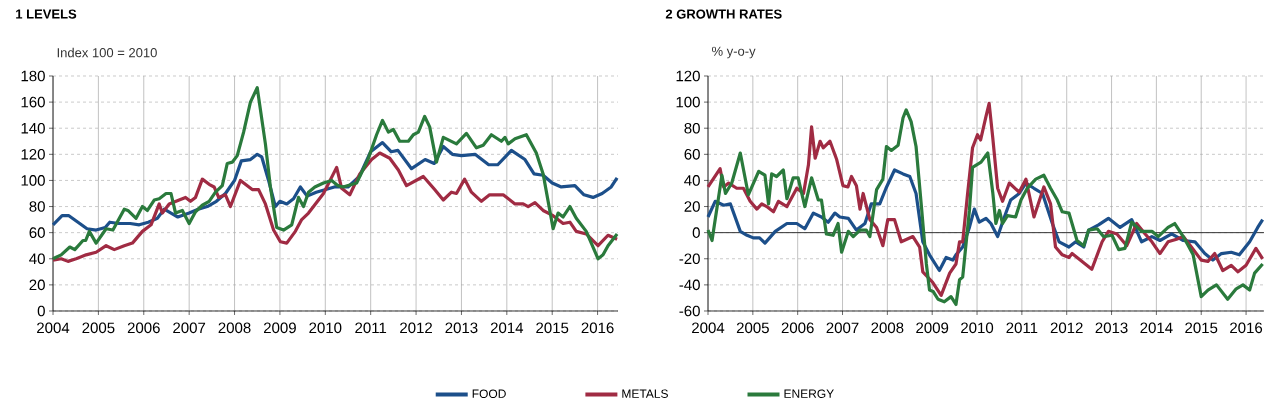 This screenshot has width=1266, height=403. Describe the element at coordinates (734, 52) in the screenshot. I see `y-axis-title: % y-o-y` at that location.